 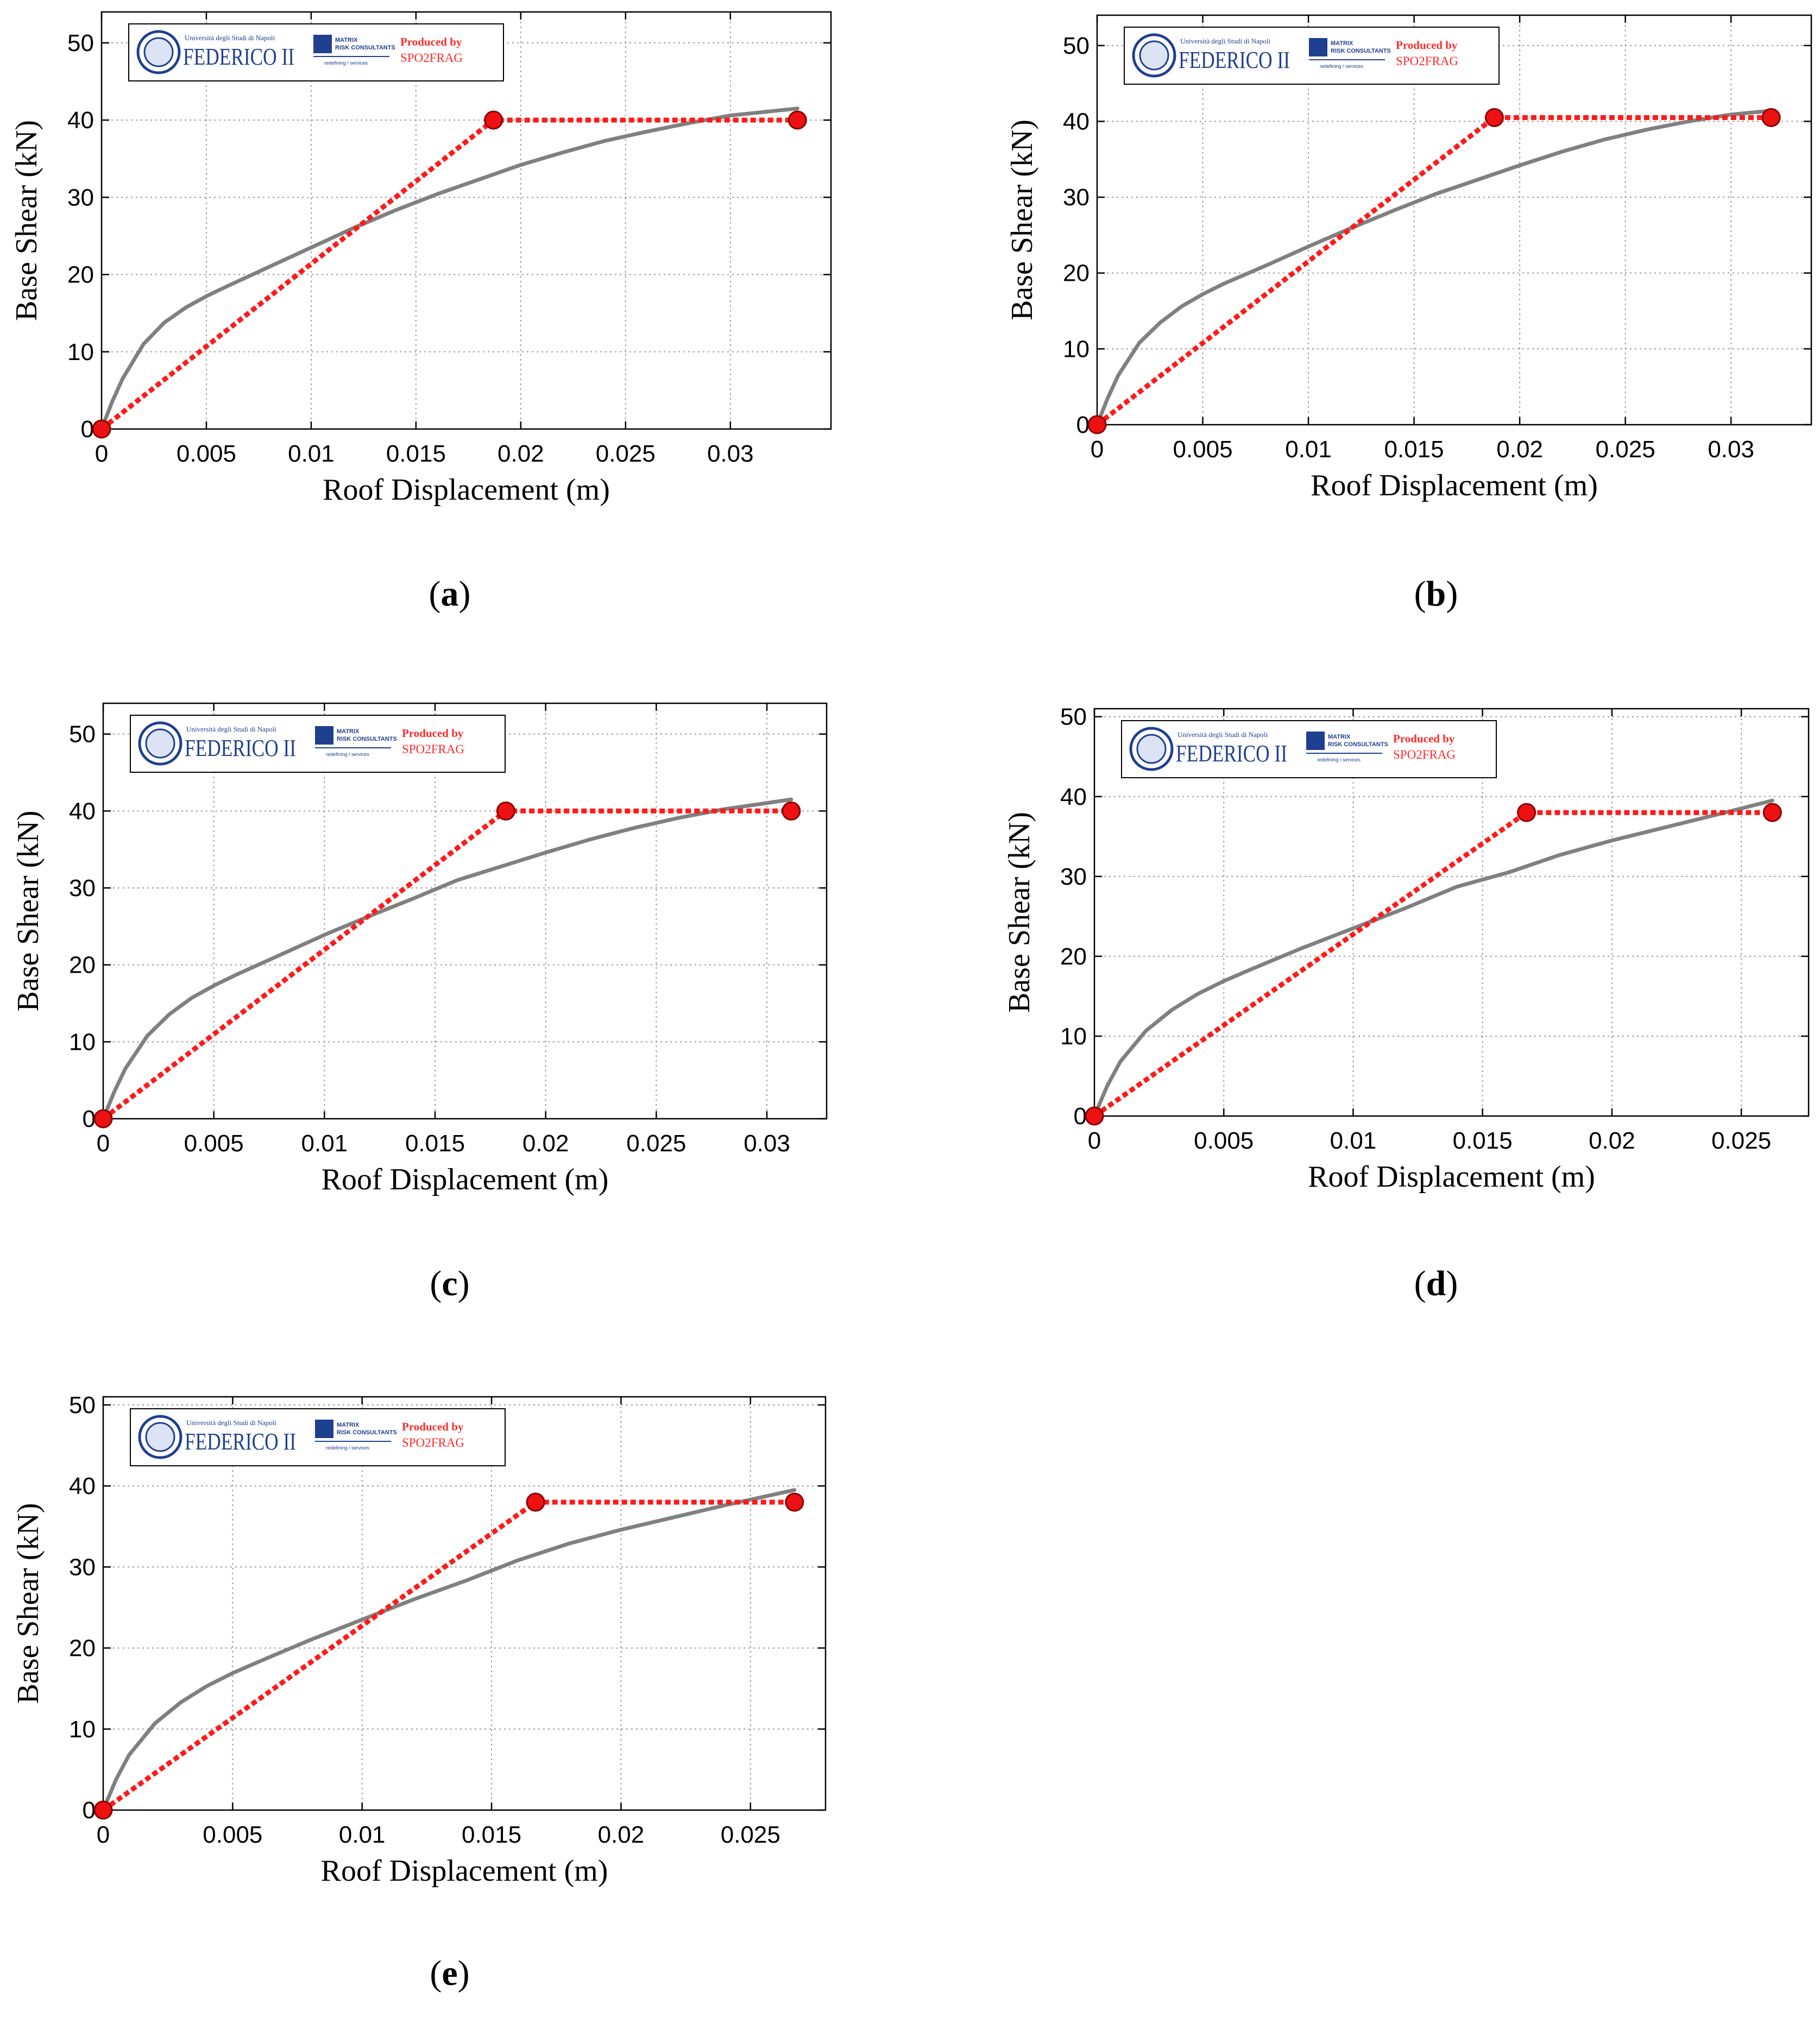 I want to click on x-tick-label: 0.03, so click(x=767, y=1143).